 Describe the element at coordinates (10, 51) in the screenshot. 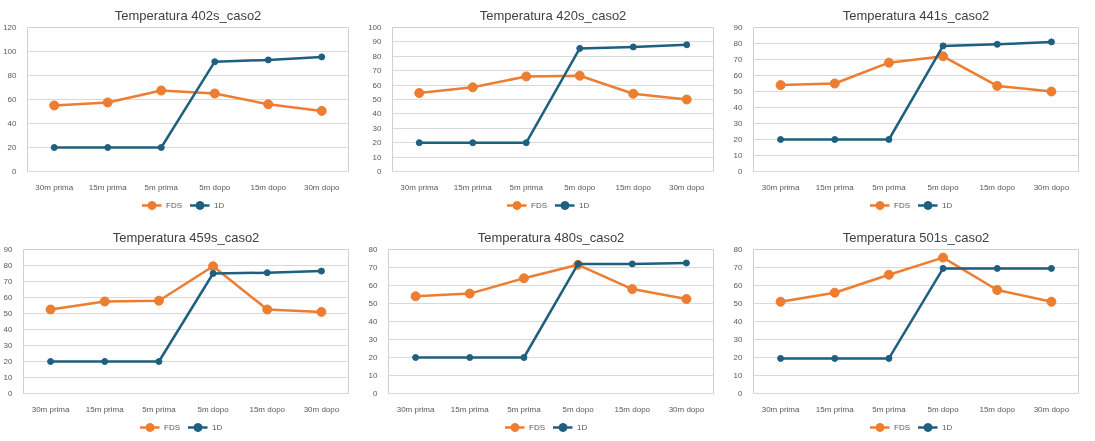

I see `y-tick-label: 100` at that location.